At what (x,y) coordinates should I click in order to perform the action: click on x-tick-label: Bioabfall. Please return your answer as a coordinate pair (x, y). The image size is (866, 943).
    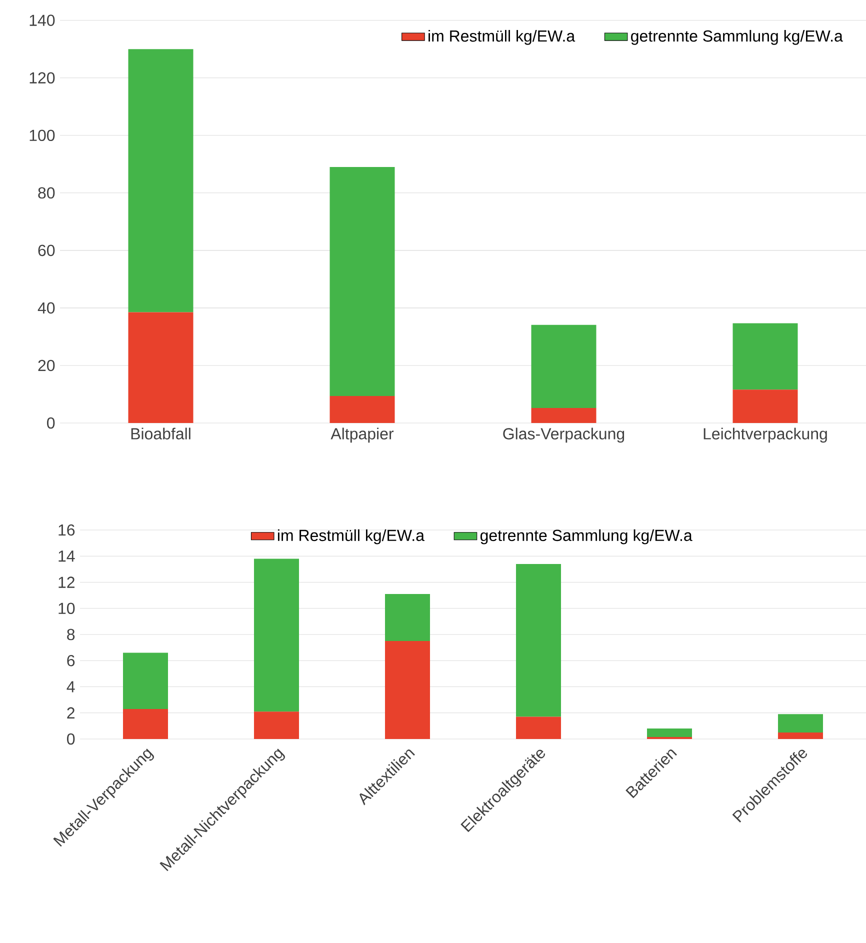
    Looking at the image, I should click on (160, 434).